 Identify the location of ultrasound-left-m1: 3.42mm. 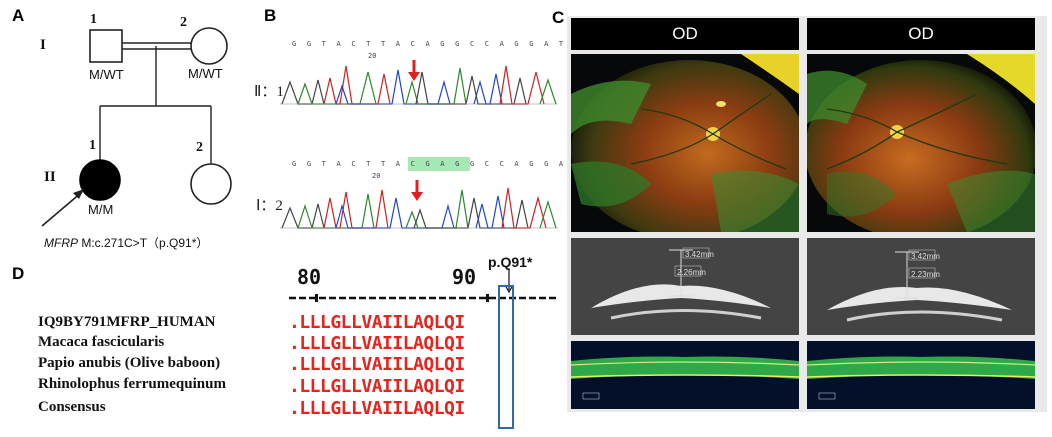
(699, 254).